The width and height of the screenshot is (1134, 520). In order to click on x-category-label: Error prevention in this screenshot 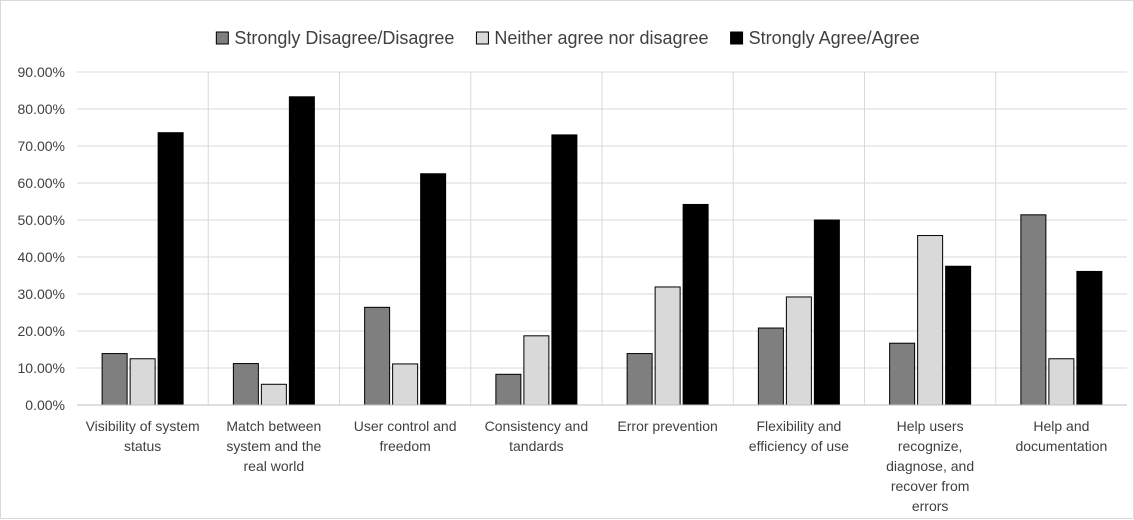, I will do `click(667, 426)`.